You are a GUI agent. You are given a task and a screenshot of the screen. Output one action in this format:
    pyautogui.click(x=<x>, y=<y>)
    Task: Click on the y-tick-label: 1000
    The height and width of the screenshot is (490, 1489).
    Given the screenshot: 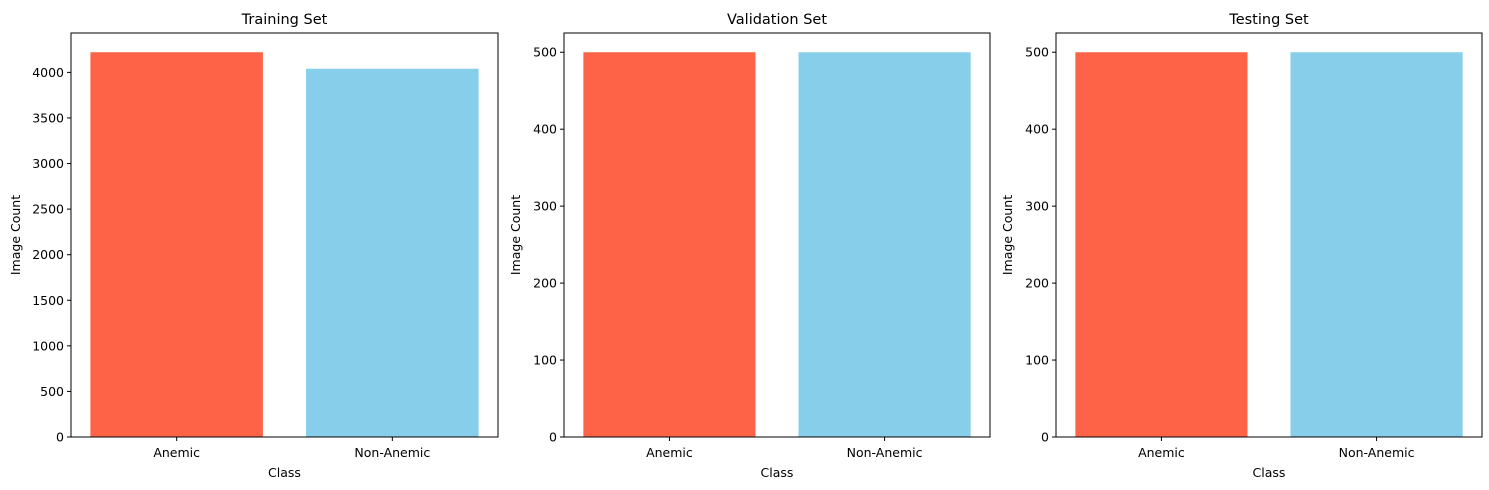 What is the action you would take?
    pyautogui.click(x=48, y=345)
    